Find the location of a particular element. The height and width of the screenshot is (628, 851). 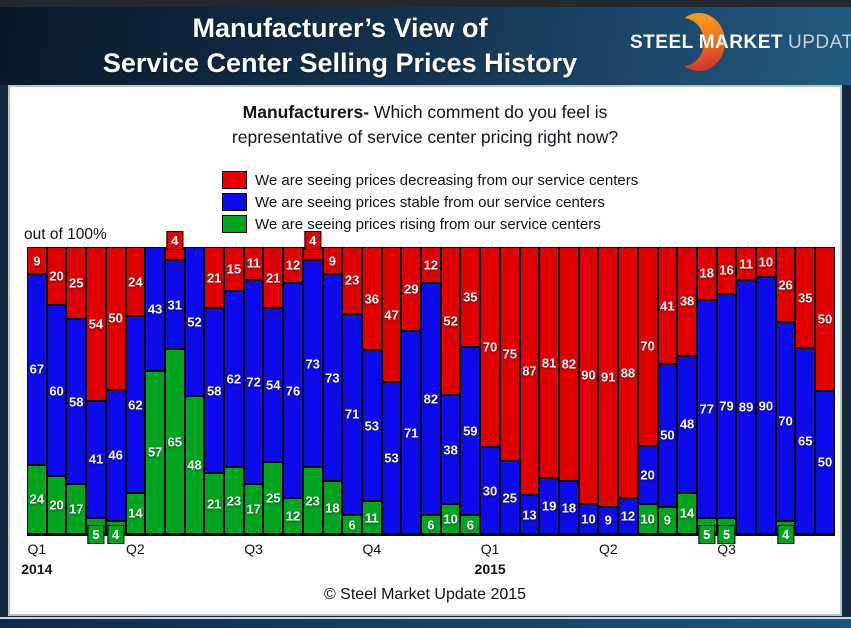

segment-rising-bar-16: 18 is located at coordinates (332, 507).